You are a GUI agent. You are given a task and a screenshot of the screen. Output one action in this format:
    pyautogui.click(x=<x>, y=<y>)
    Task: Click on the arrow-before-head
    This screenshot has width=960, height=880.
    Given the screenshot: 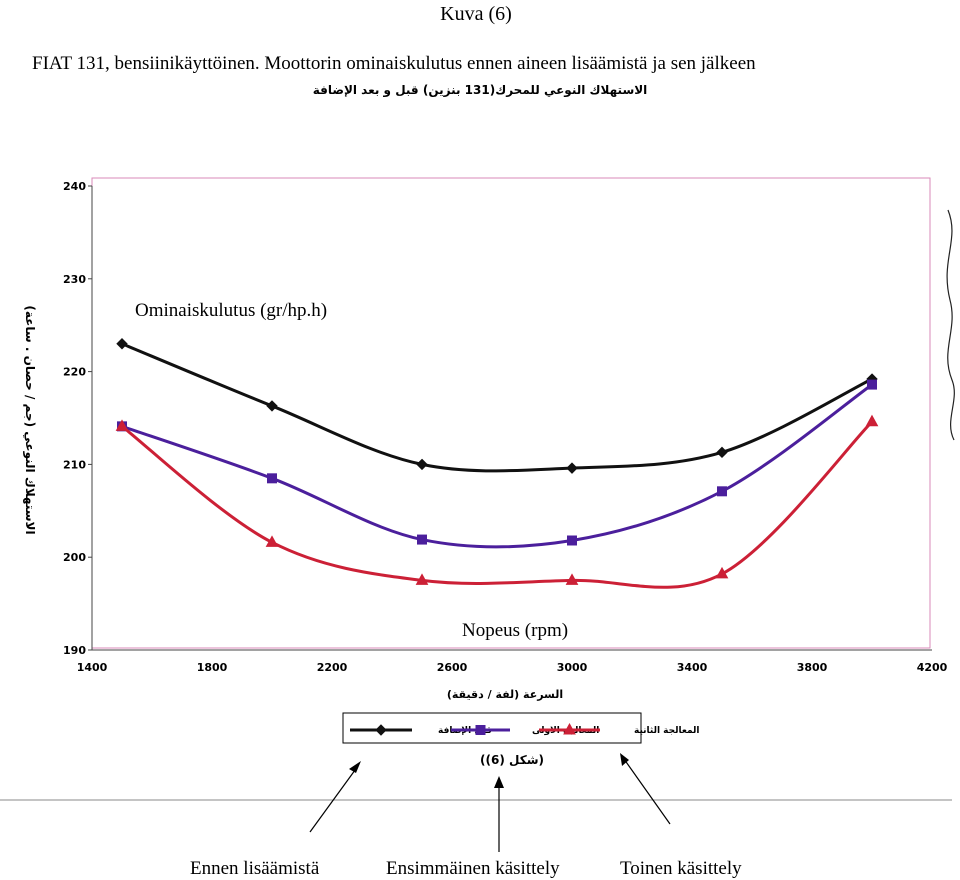 What is the action you would take?
    pyautogui.click(x=355, y=767)
    